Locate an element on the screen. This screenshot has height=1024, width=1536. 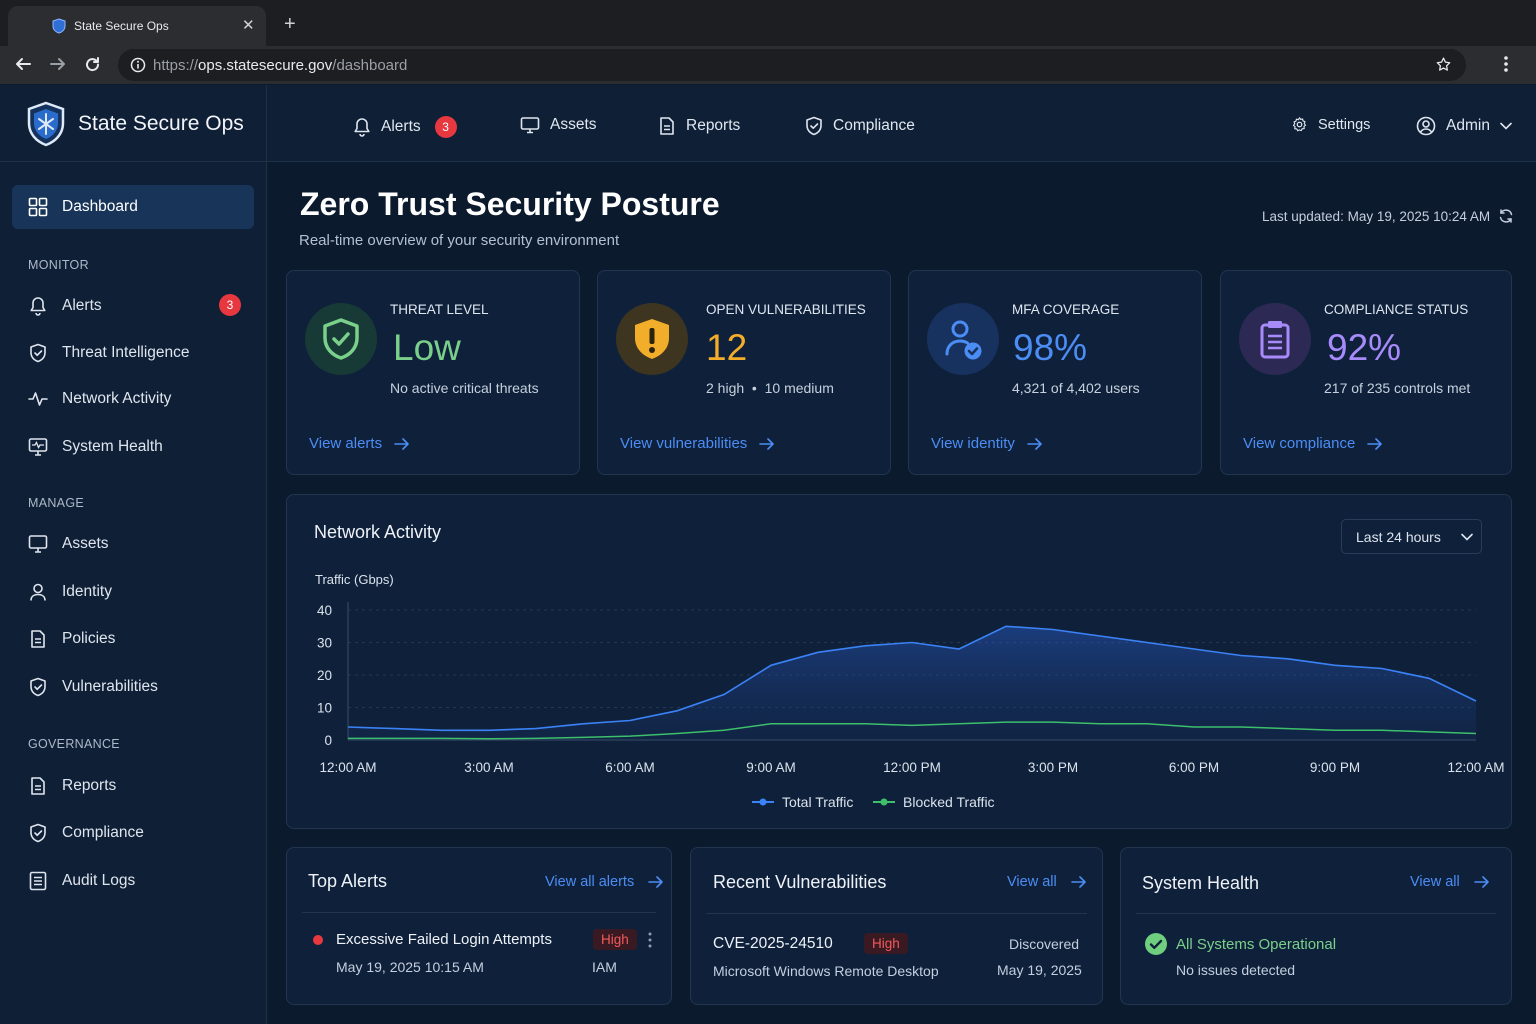
sidebar-item-vulnerabilities: Vulnerabilities is located at coordinates (93, 687).